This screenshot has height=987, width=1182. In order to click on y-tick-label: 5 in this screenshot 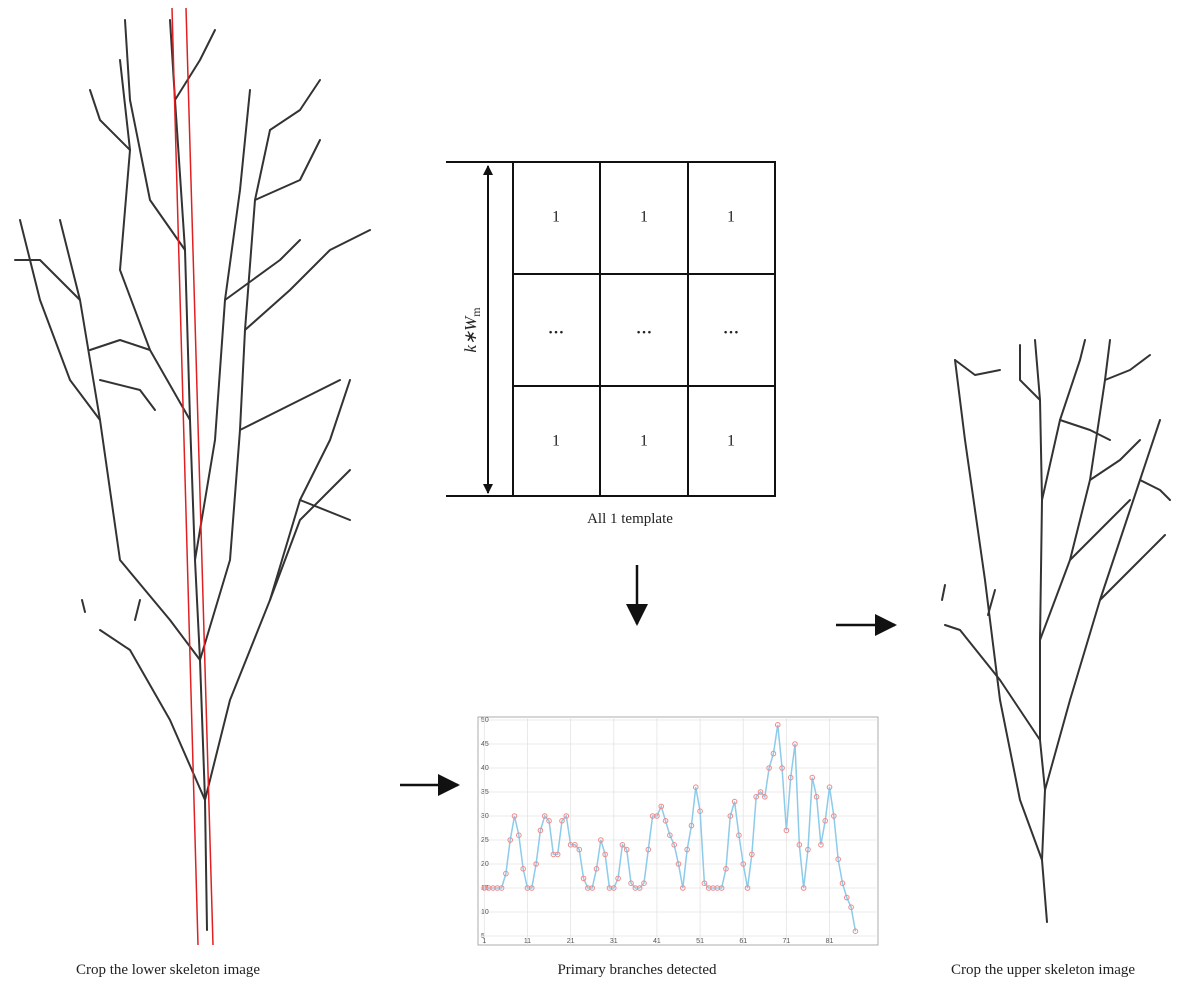, I will do `click(483, 936)`.